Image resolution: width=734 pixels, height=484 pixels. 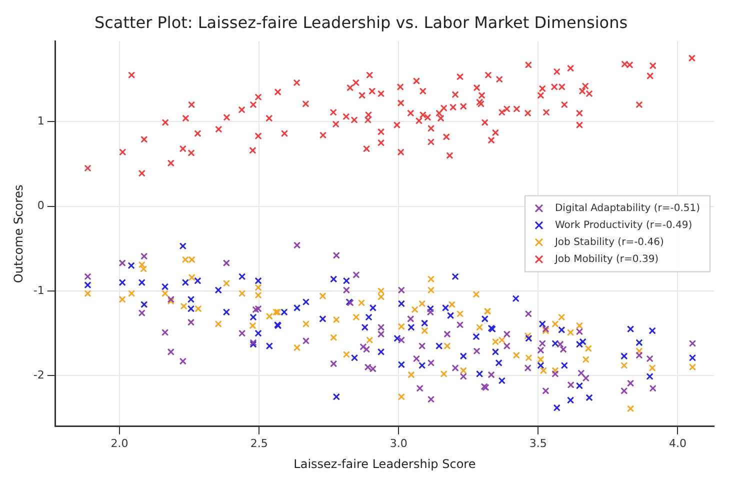 I want to click on chart-title: Scatter Plot: Laissez-faire Leadership vs. Labor Market Dimensions, so click(x=361, y=22).